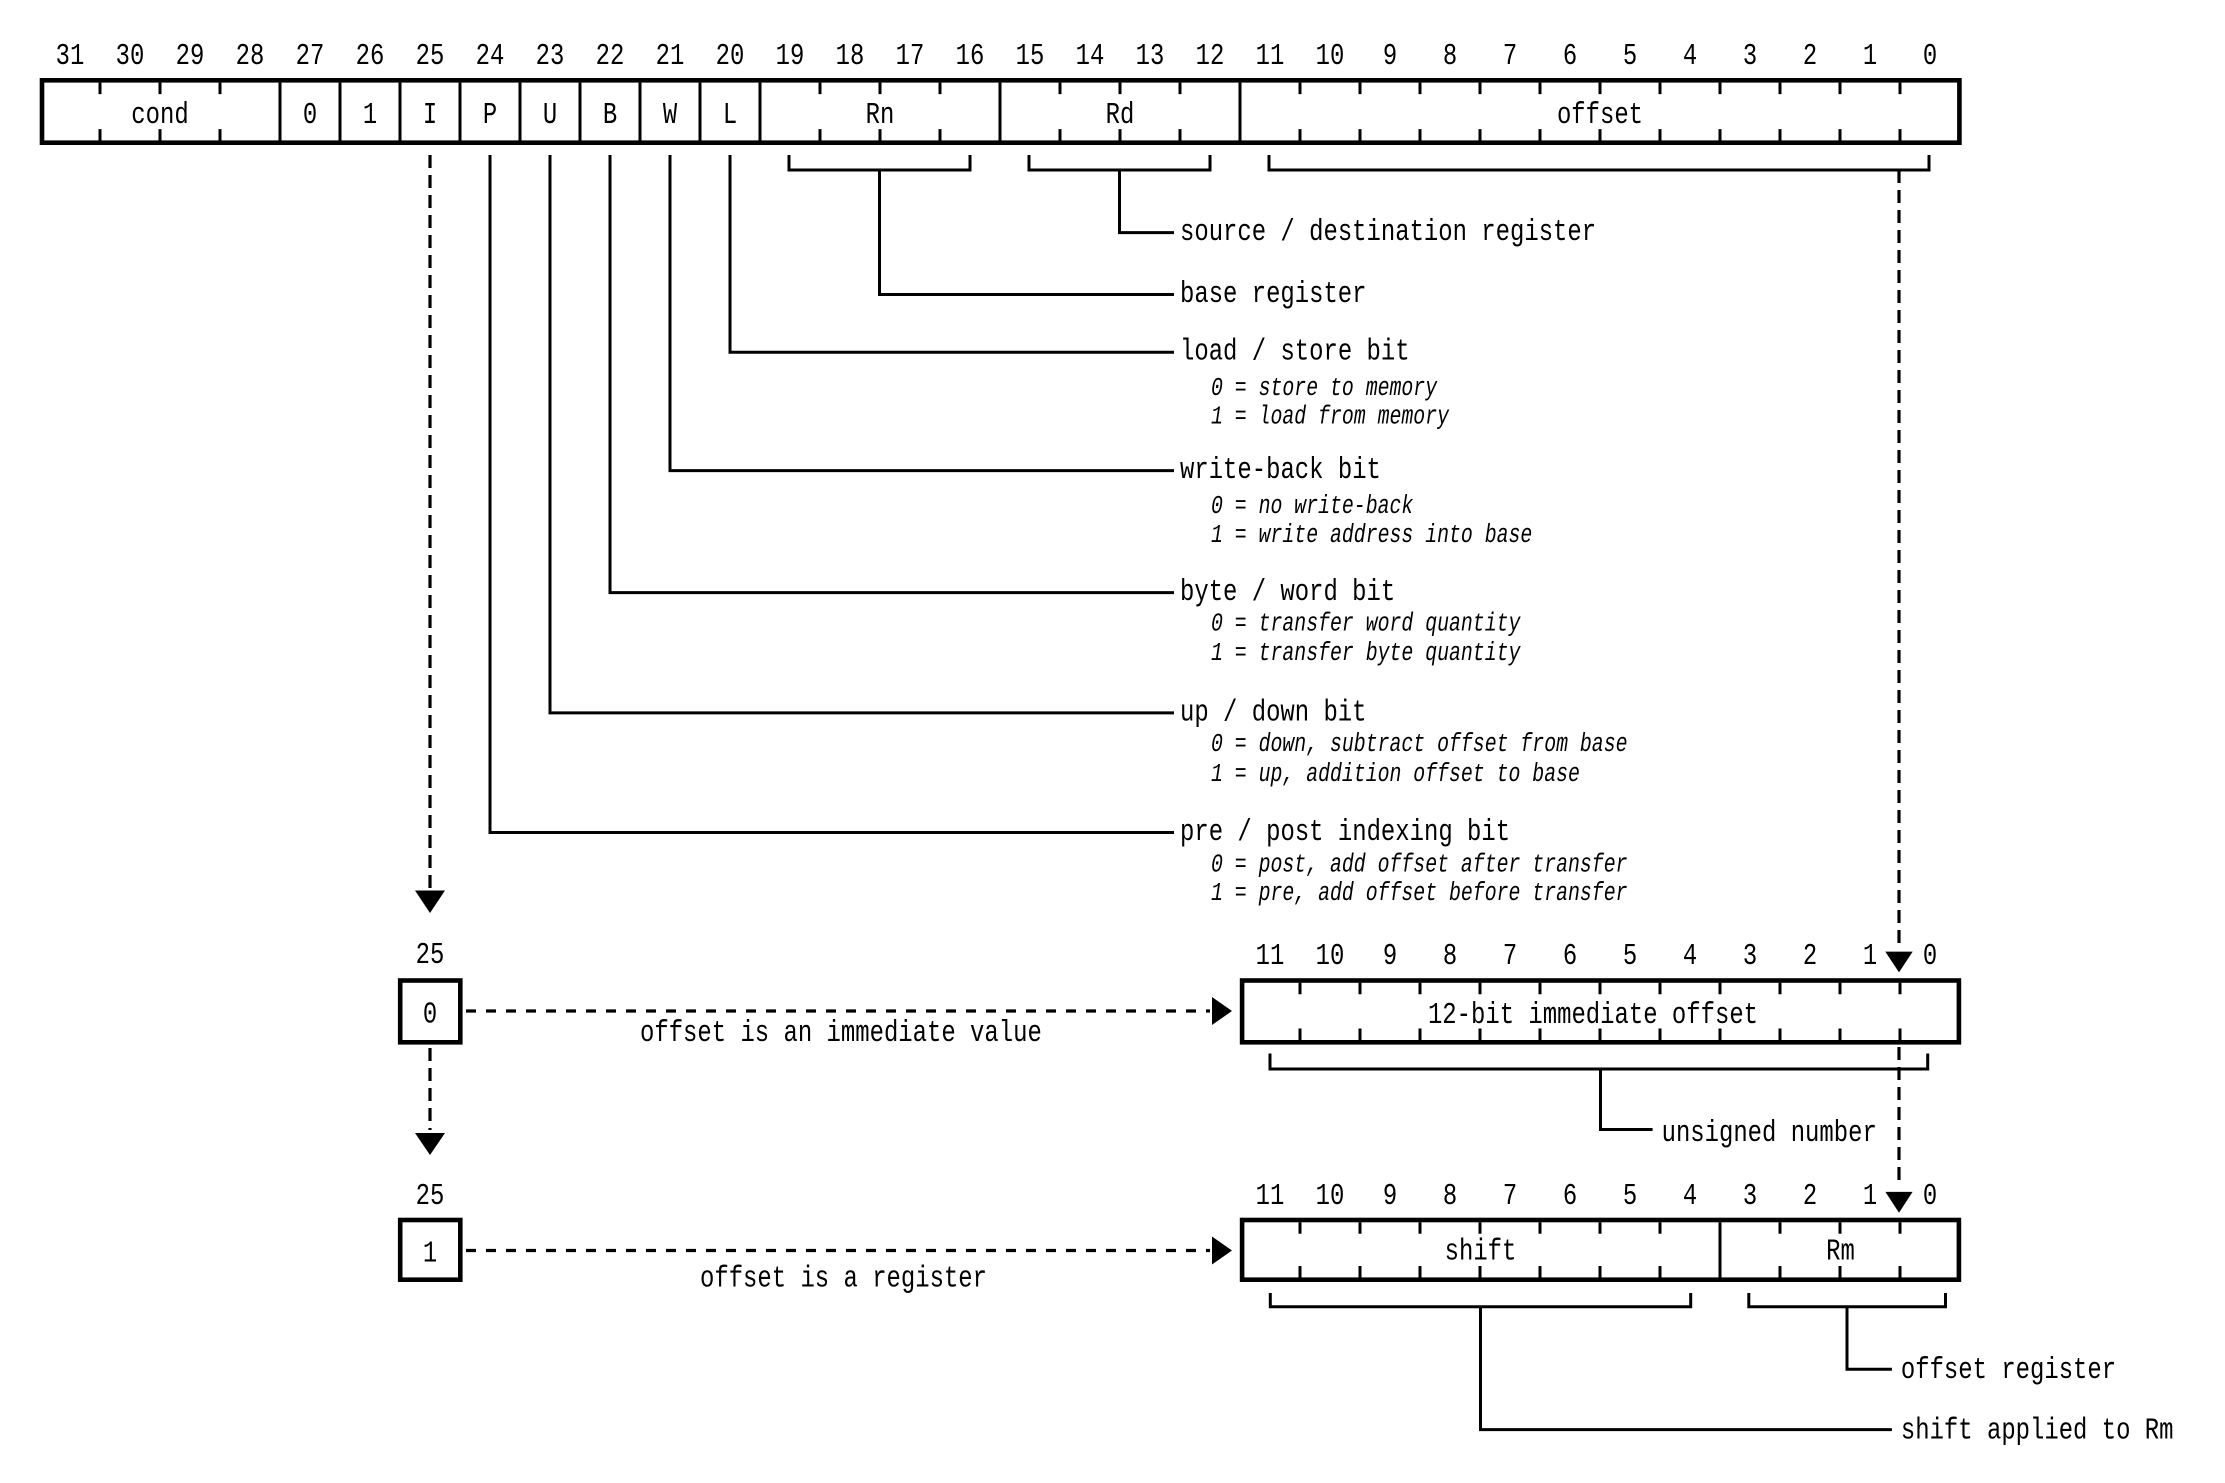  I want to click on svg-text: B, so click(610, 115).